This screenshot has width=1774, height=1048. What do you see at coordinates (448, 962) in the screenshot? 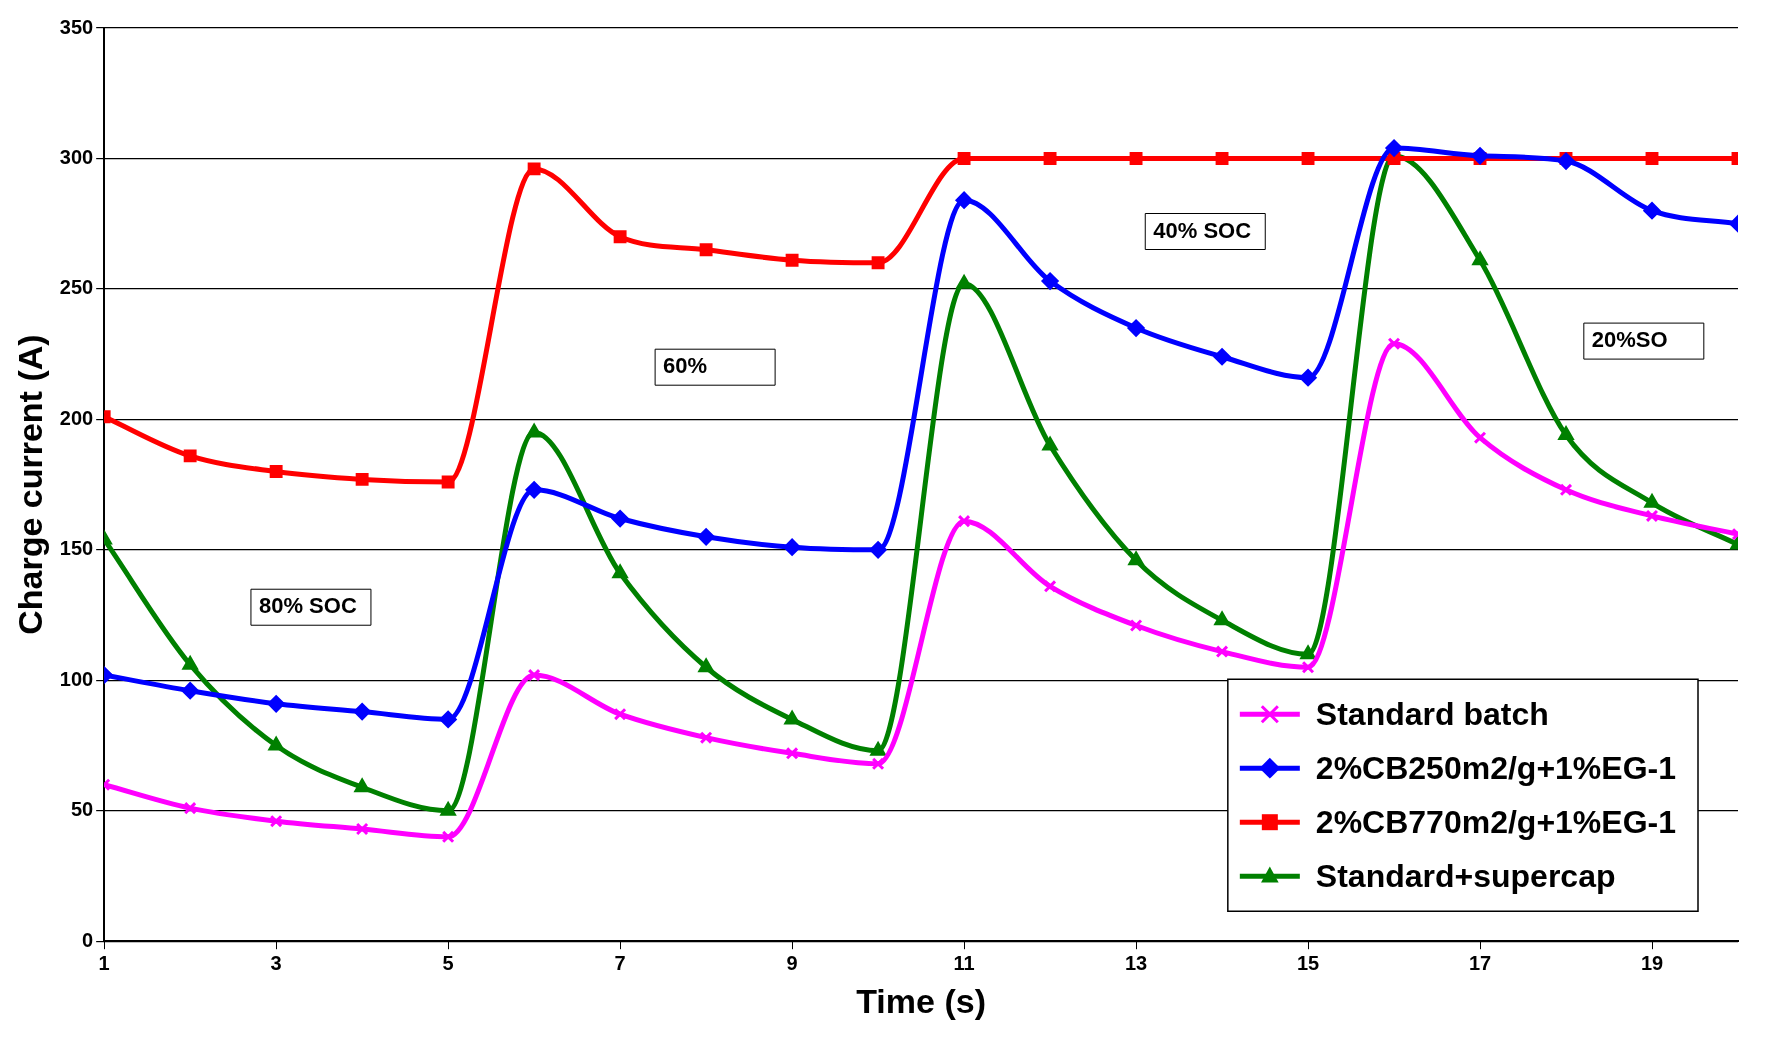
I see `x-tick-label: 5` at bounding box center [448, 962].